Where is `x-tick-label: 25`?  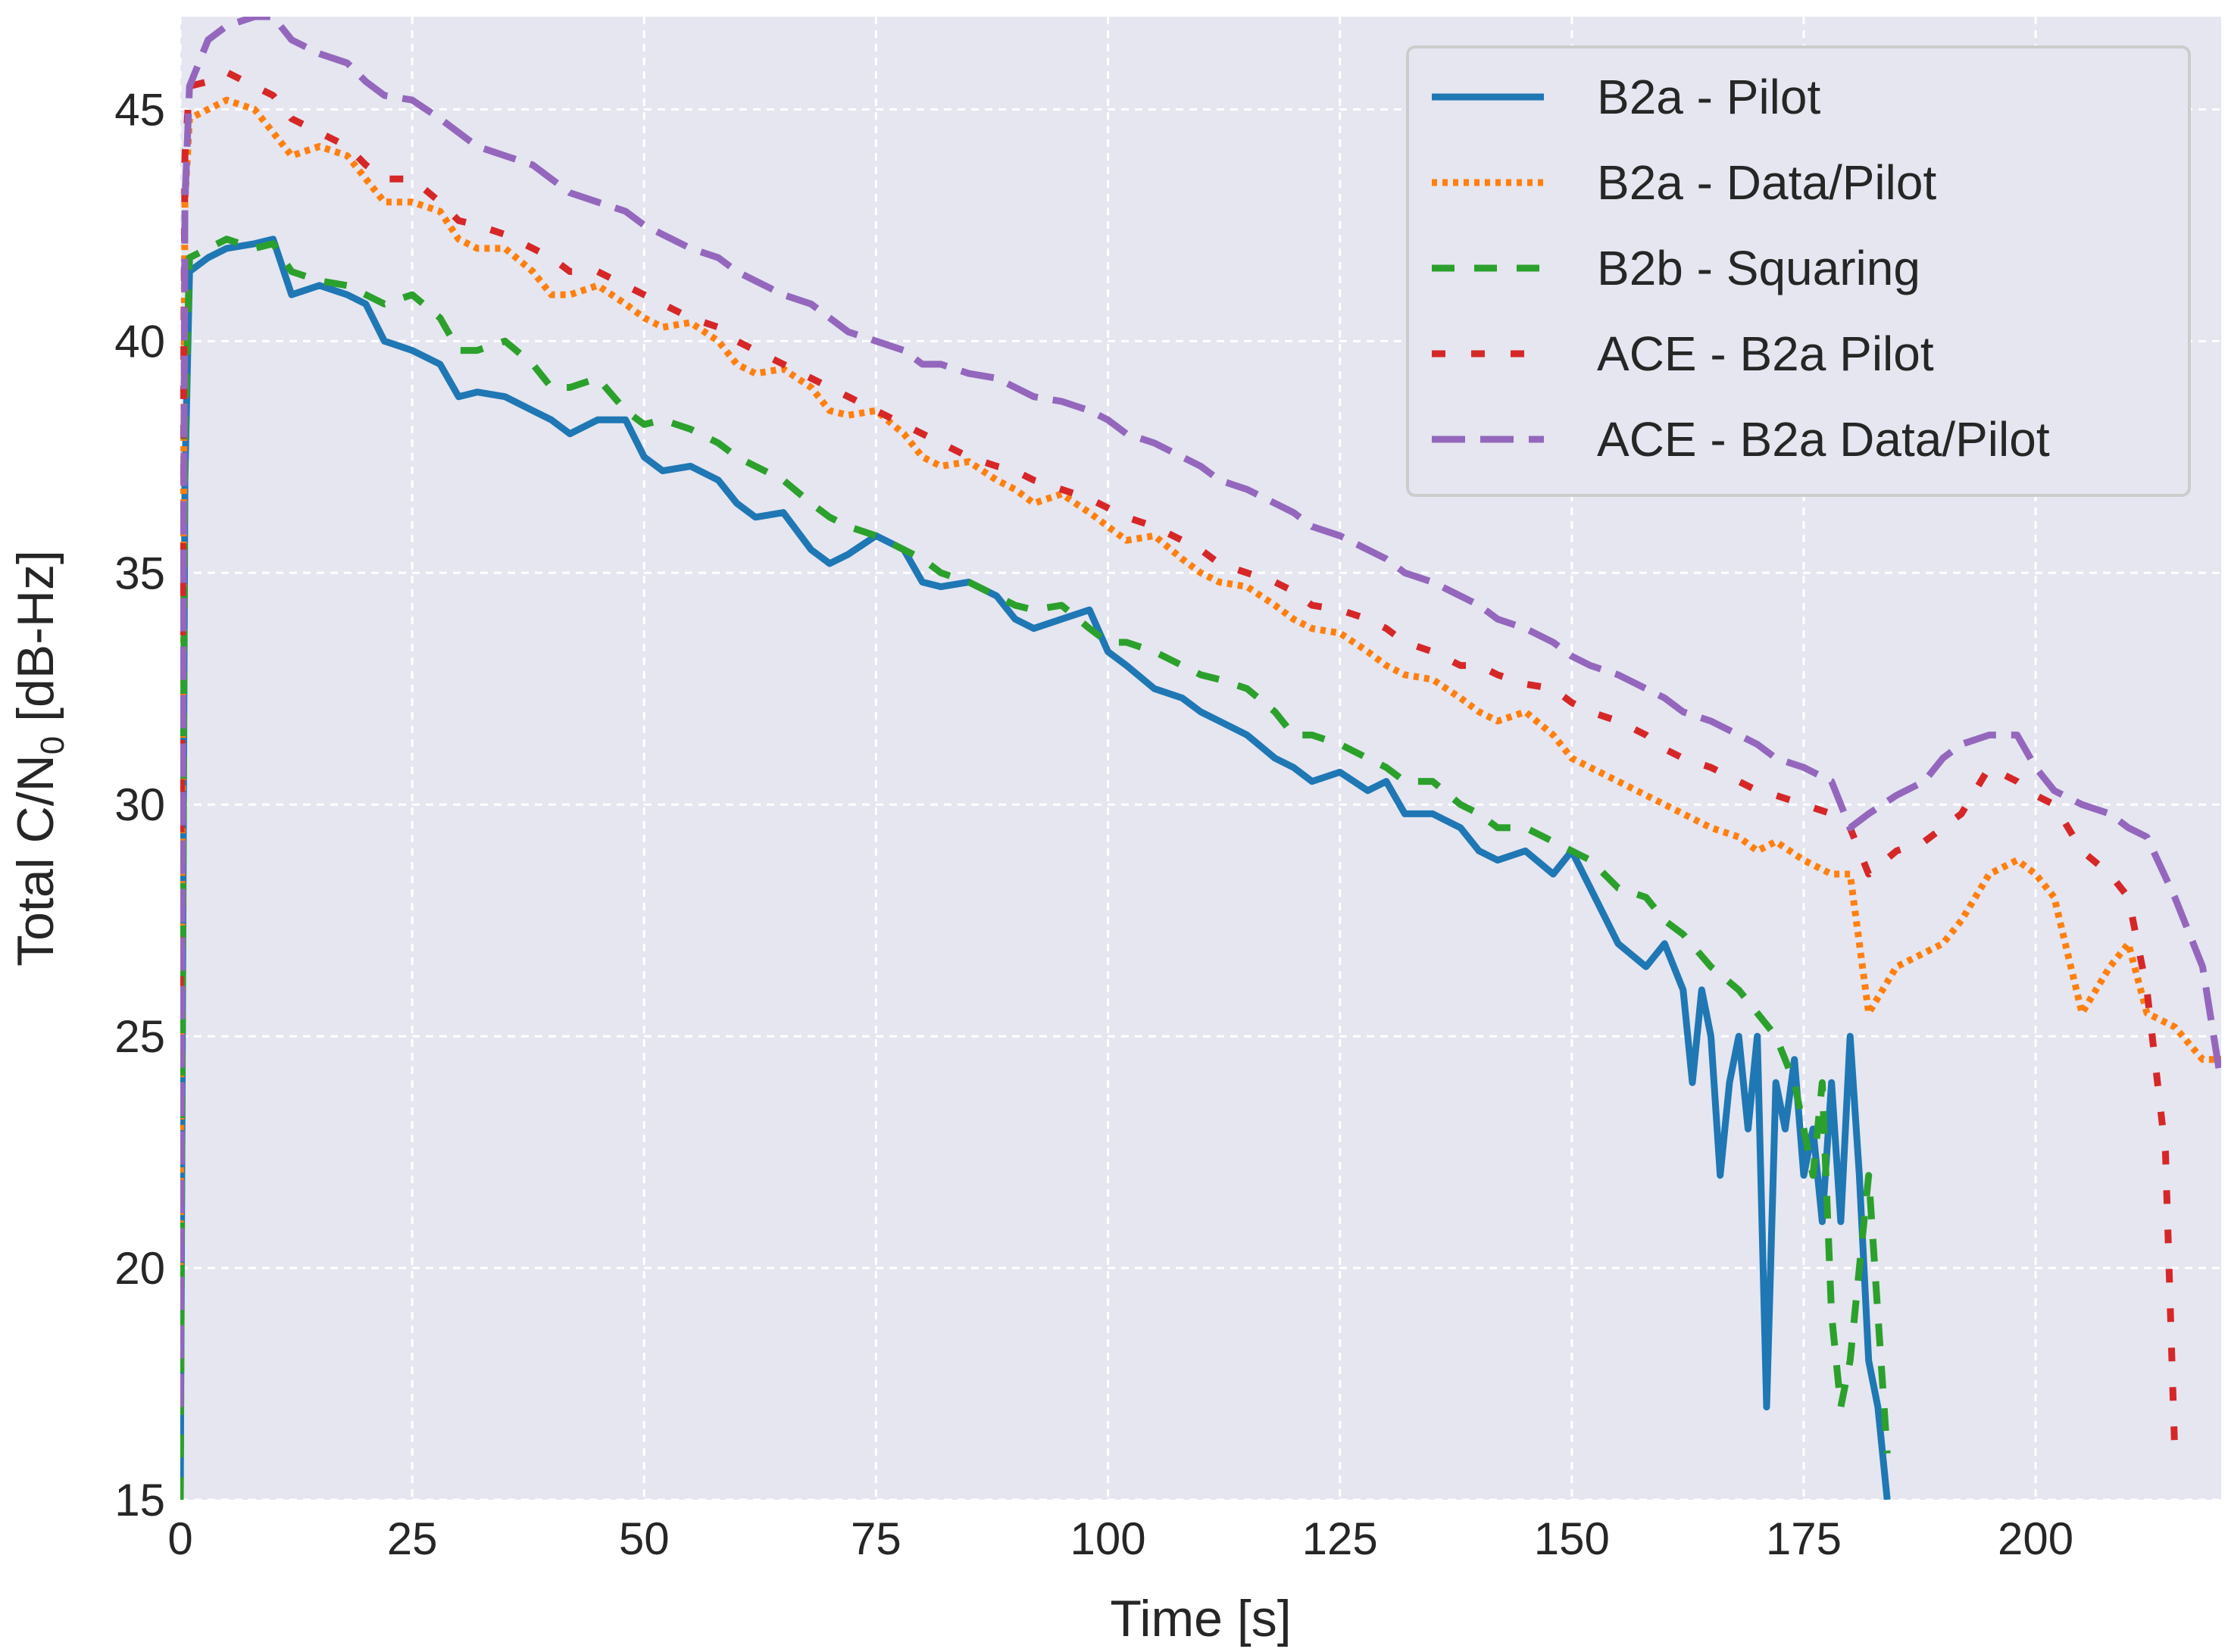 x-tick-label: 25 is located at coordinates (412, 1538).